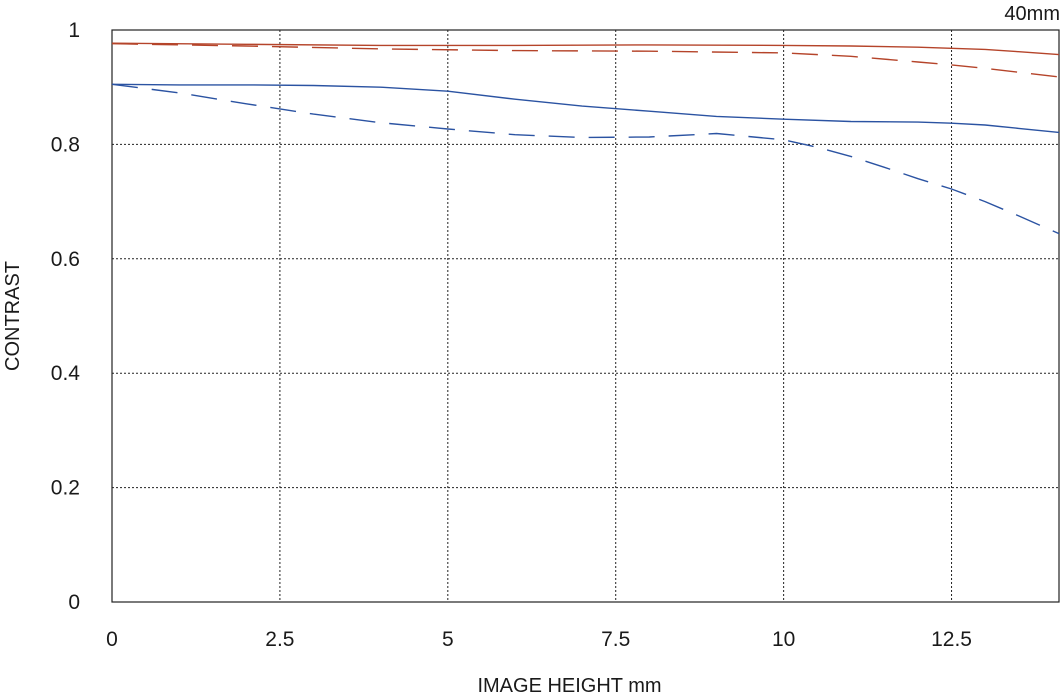 Image resolution: width=1062 pixels, height=696 pixels. Describe the element at coordinates (585, 108) in the screenshot. I see `series-line-3-solid` at that location.